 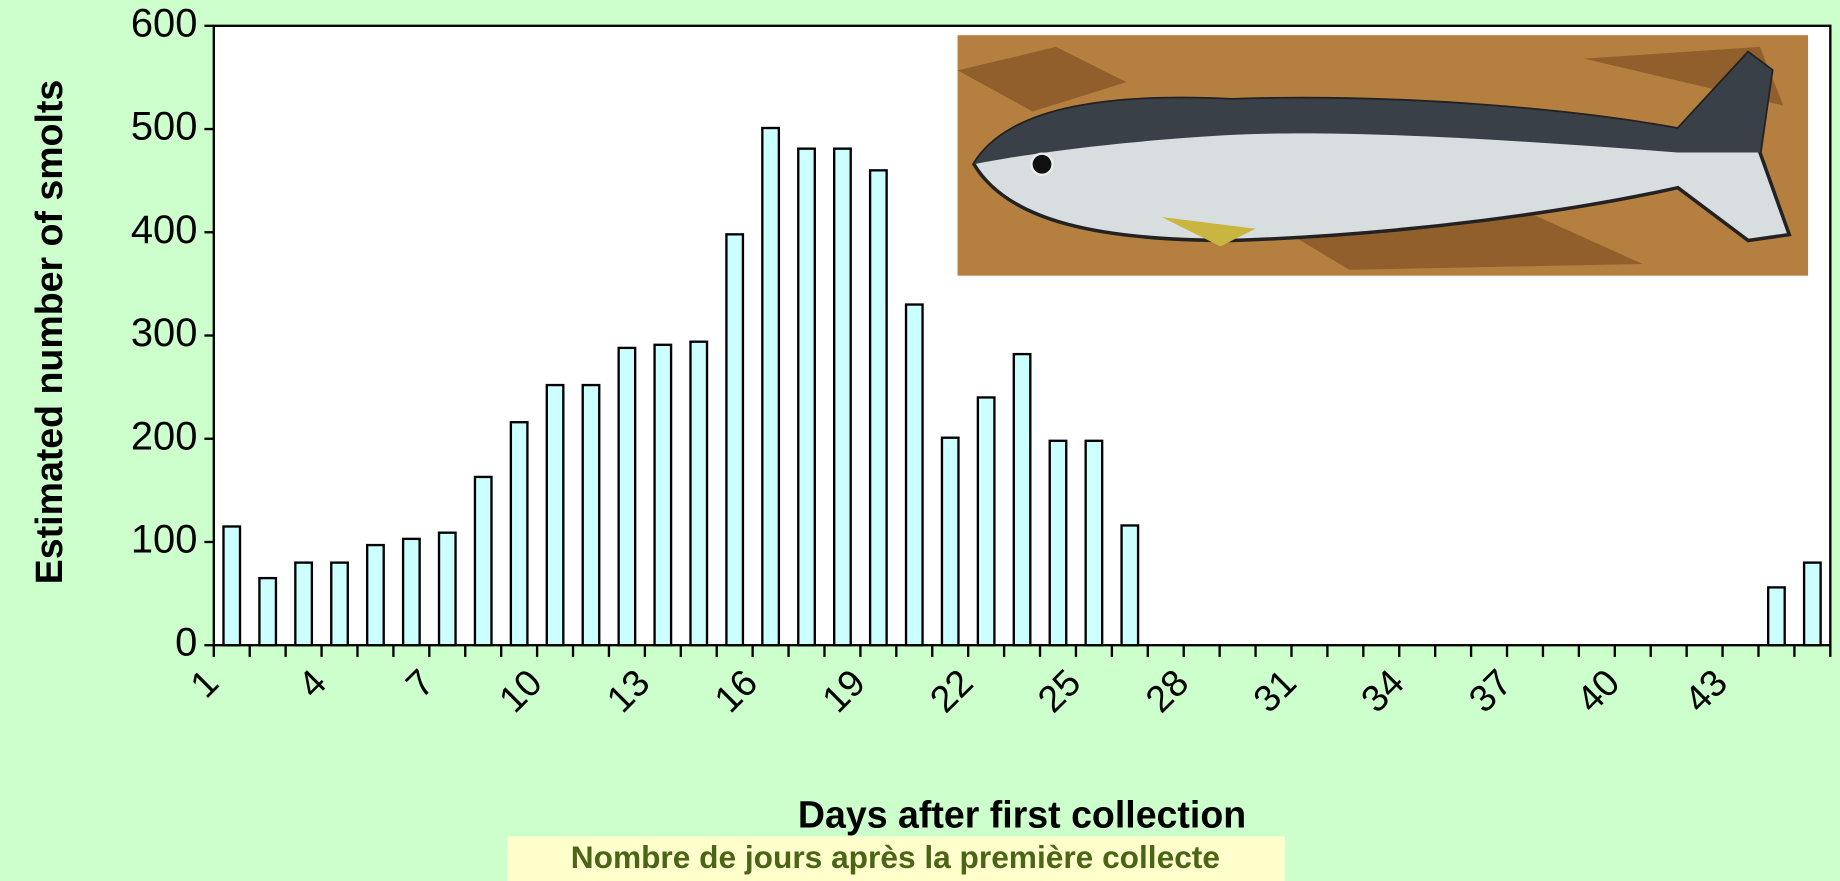 What do you see at coordinates (164, 230) in the screenshot?
I see `y-tick-label: 400` at bounding box center [164, 230].